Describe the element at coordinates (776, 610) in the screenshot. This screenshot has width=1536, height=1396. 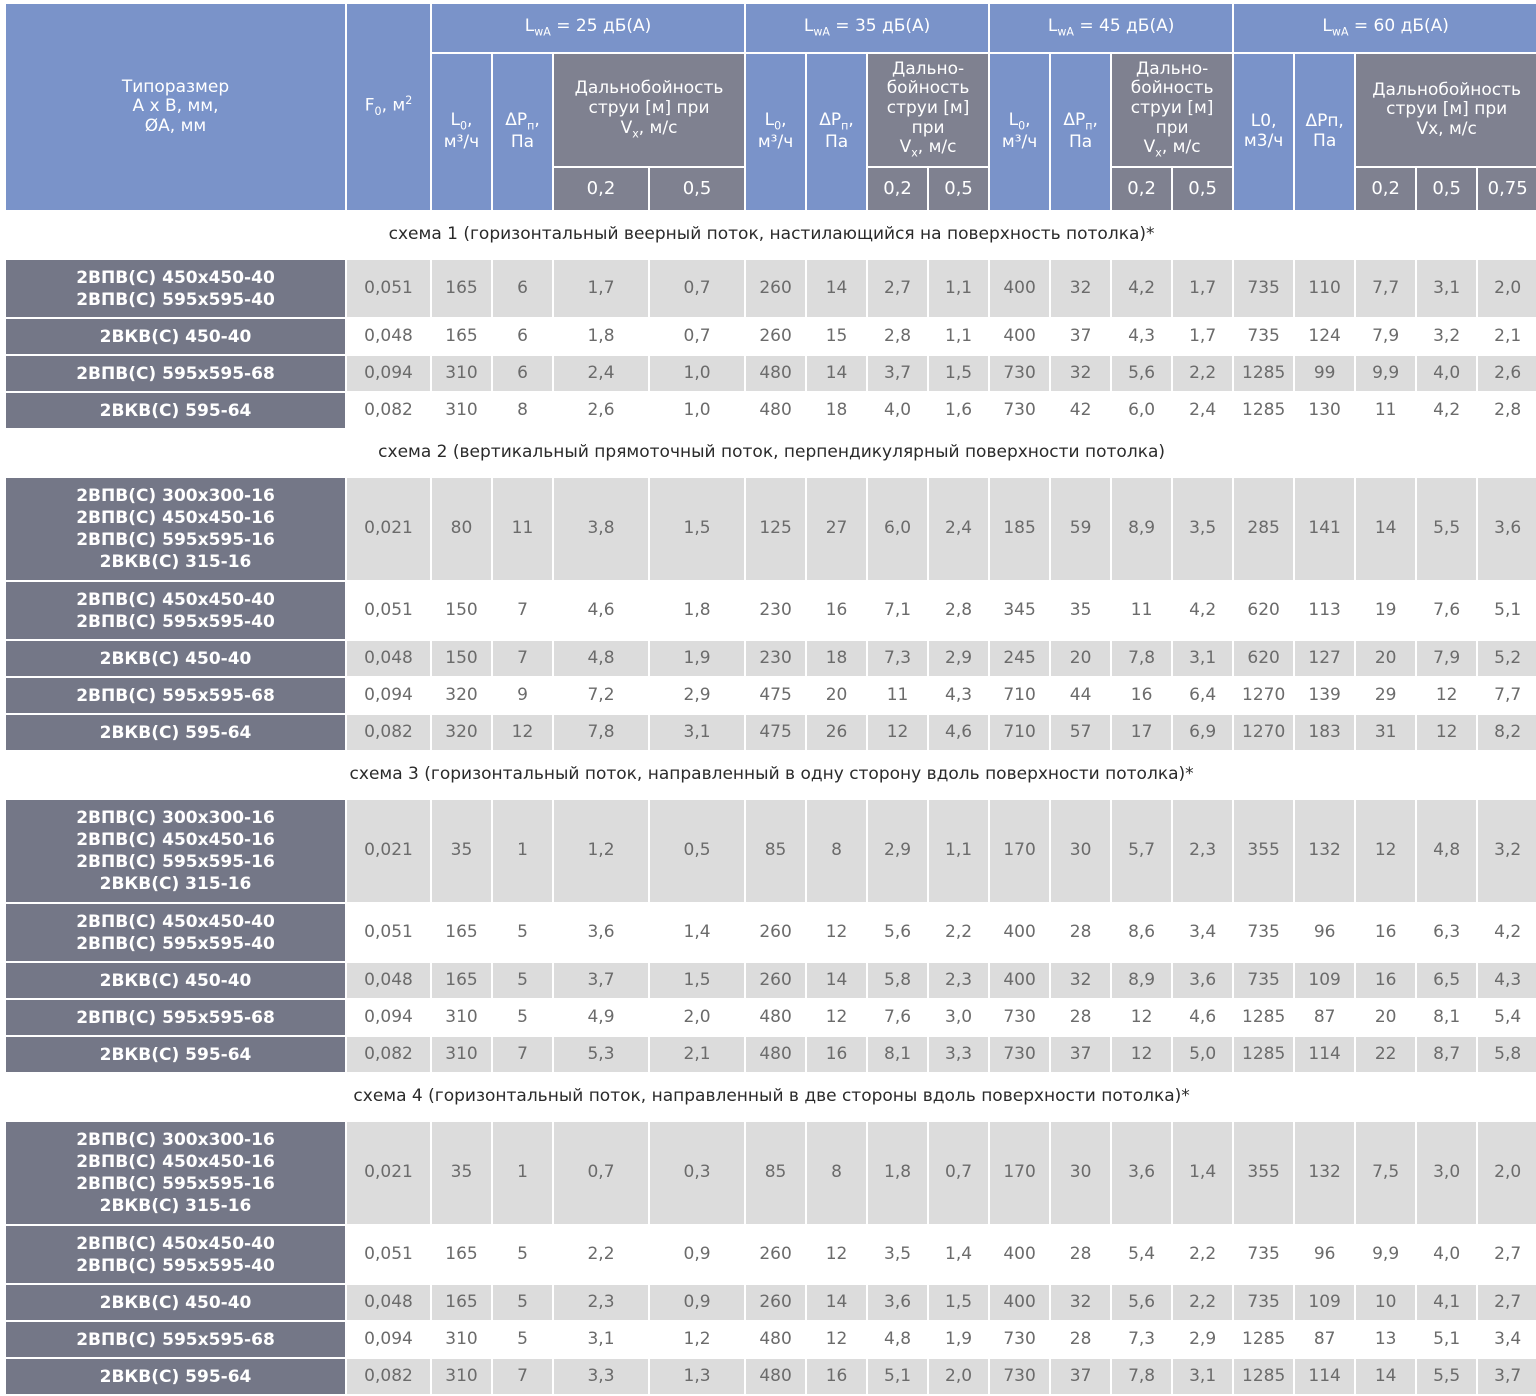
I see `value-cell: 230` at that location.